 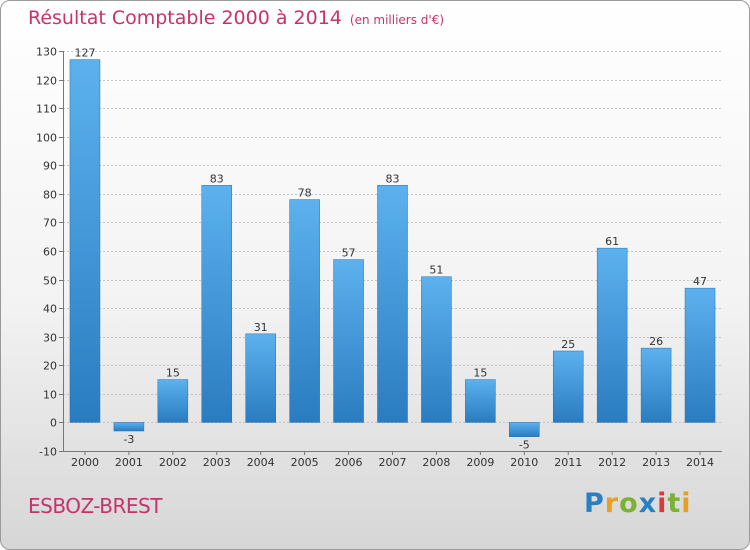 I want to click on y-tick-label: 130, so click(x=46, y=52).